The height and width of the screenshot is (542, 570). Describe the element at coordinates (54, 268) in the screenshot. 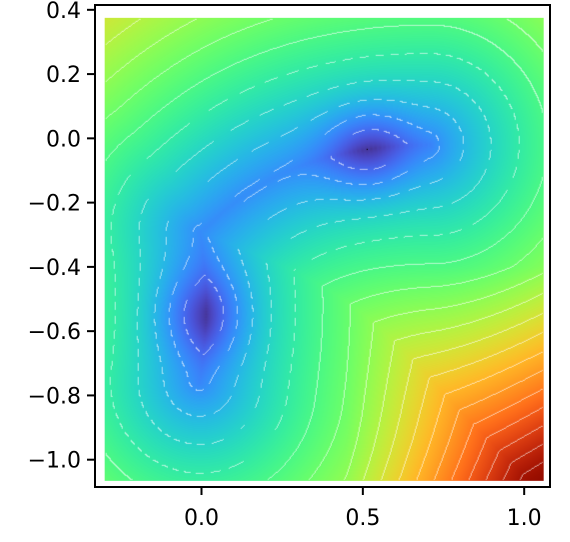

I see `y-tick-label: −0.4` at that location.